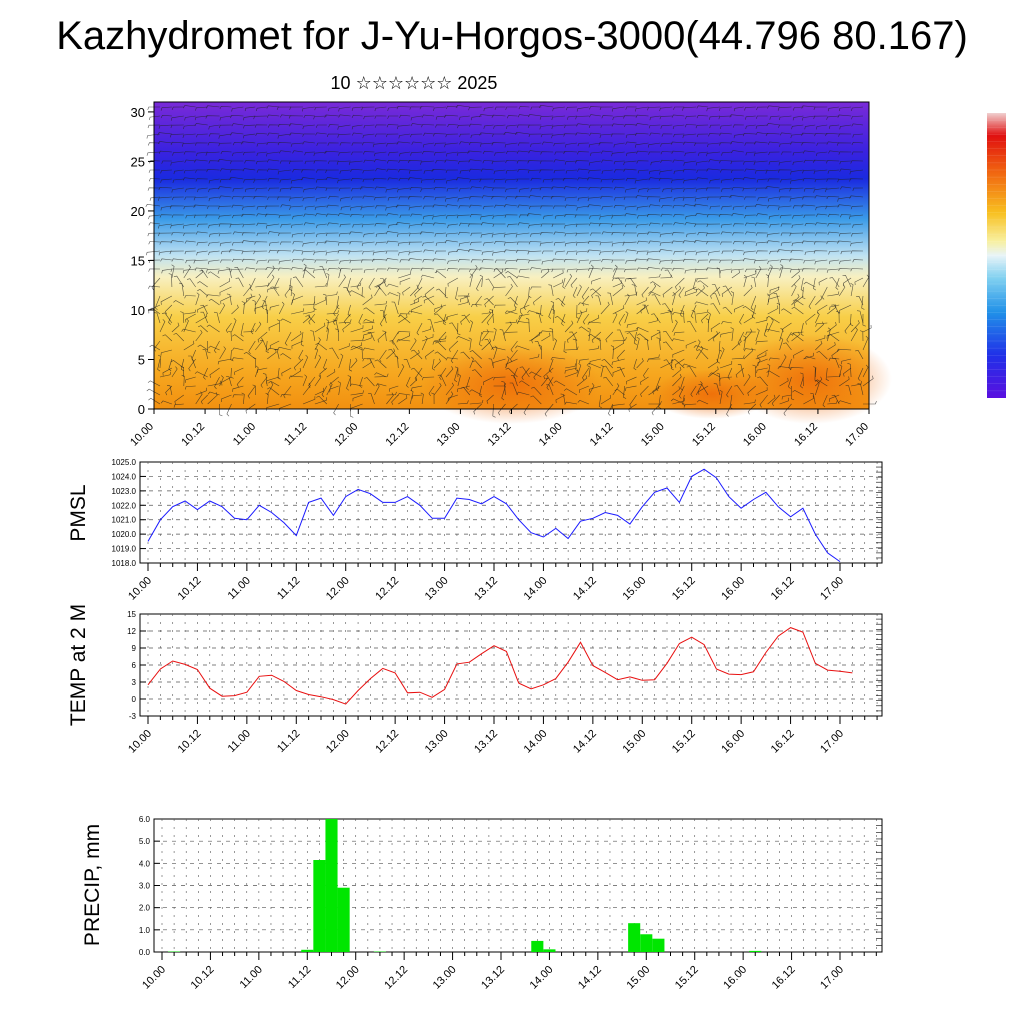 Image resolution: width=1024 pixels, height=1024 pixels. I want to click on colorbar-fill, so click(996, 255).